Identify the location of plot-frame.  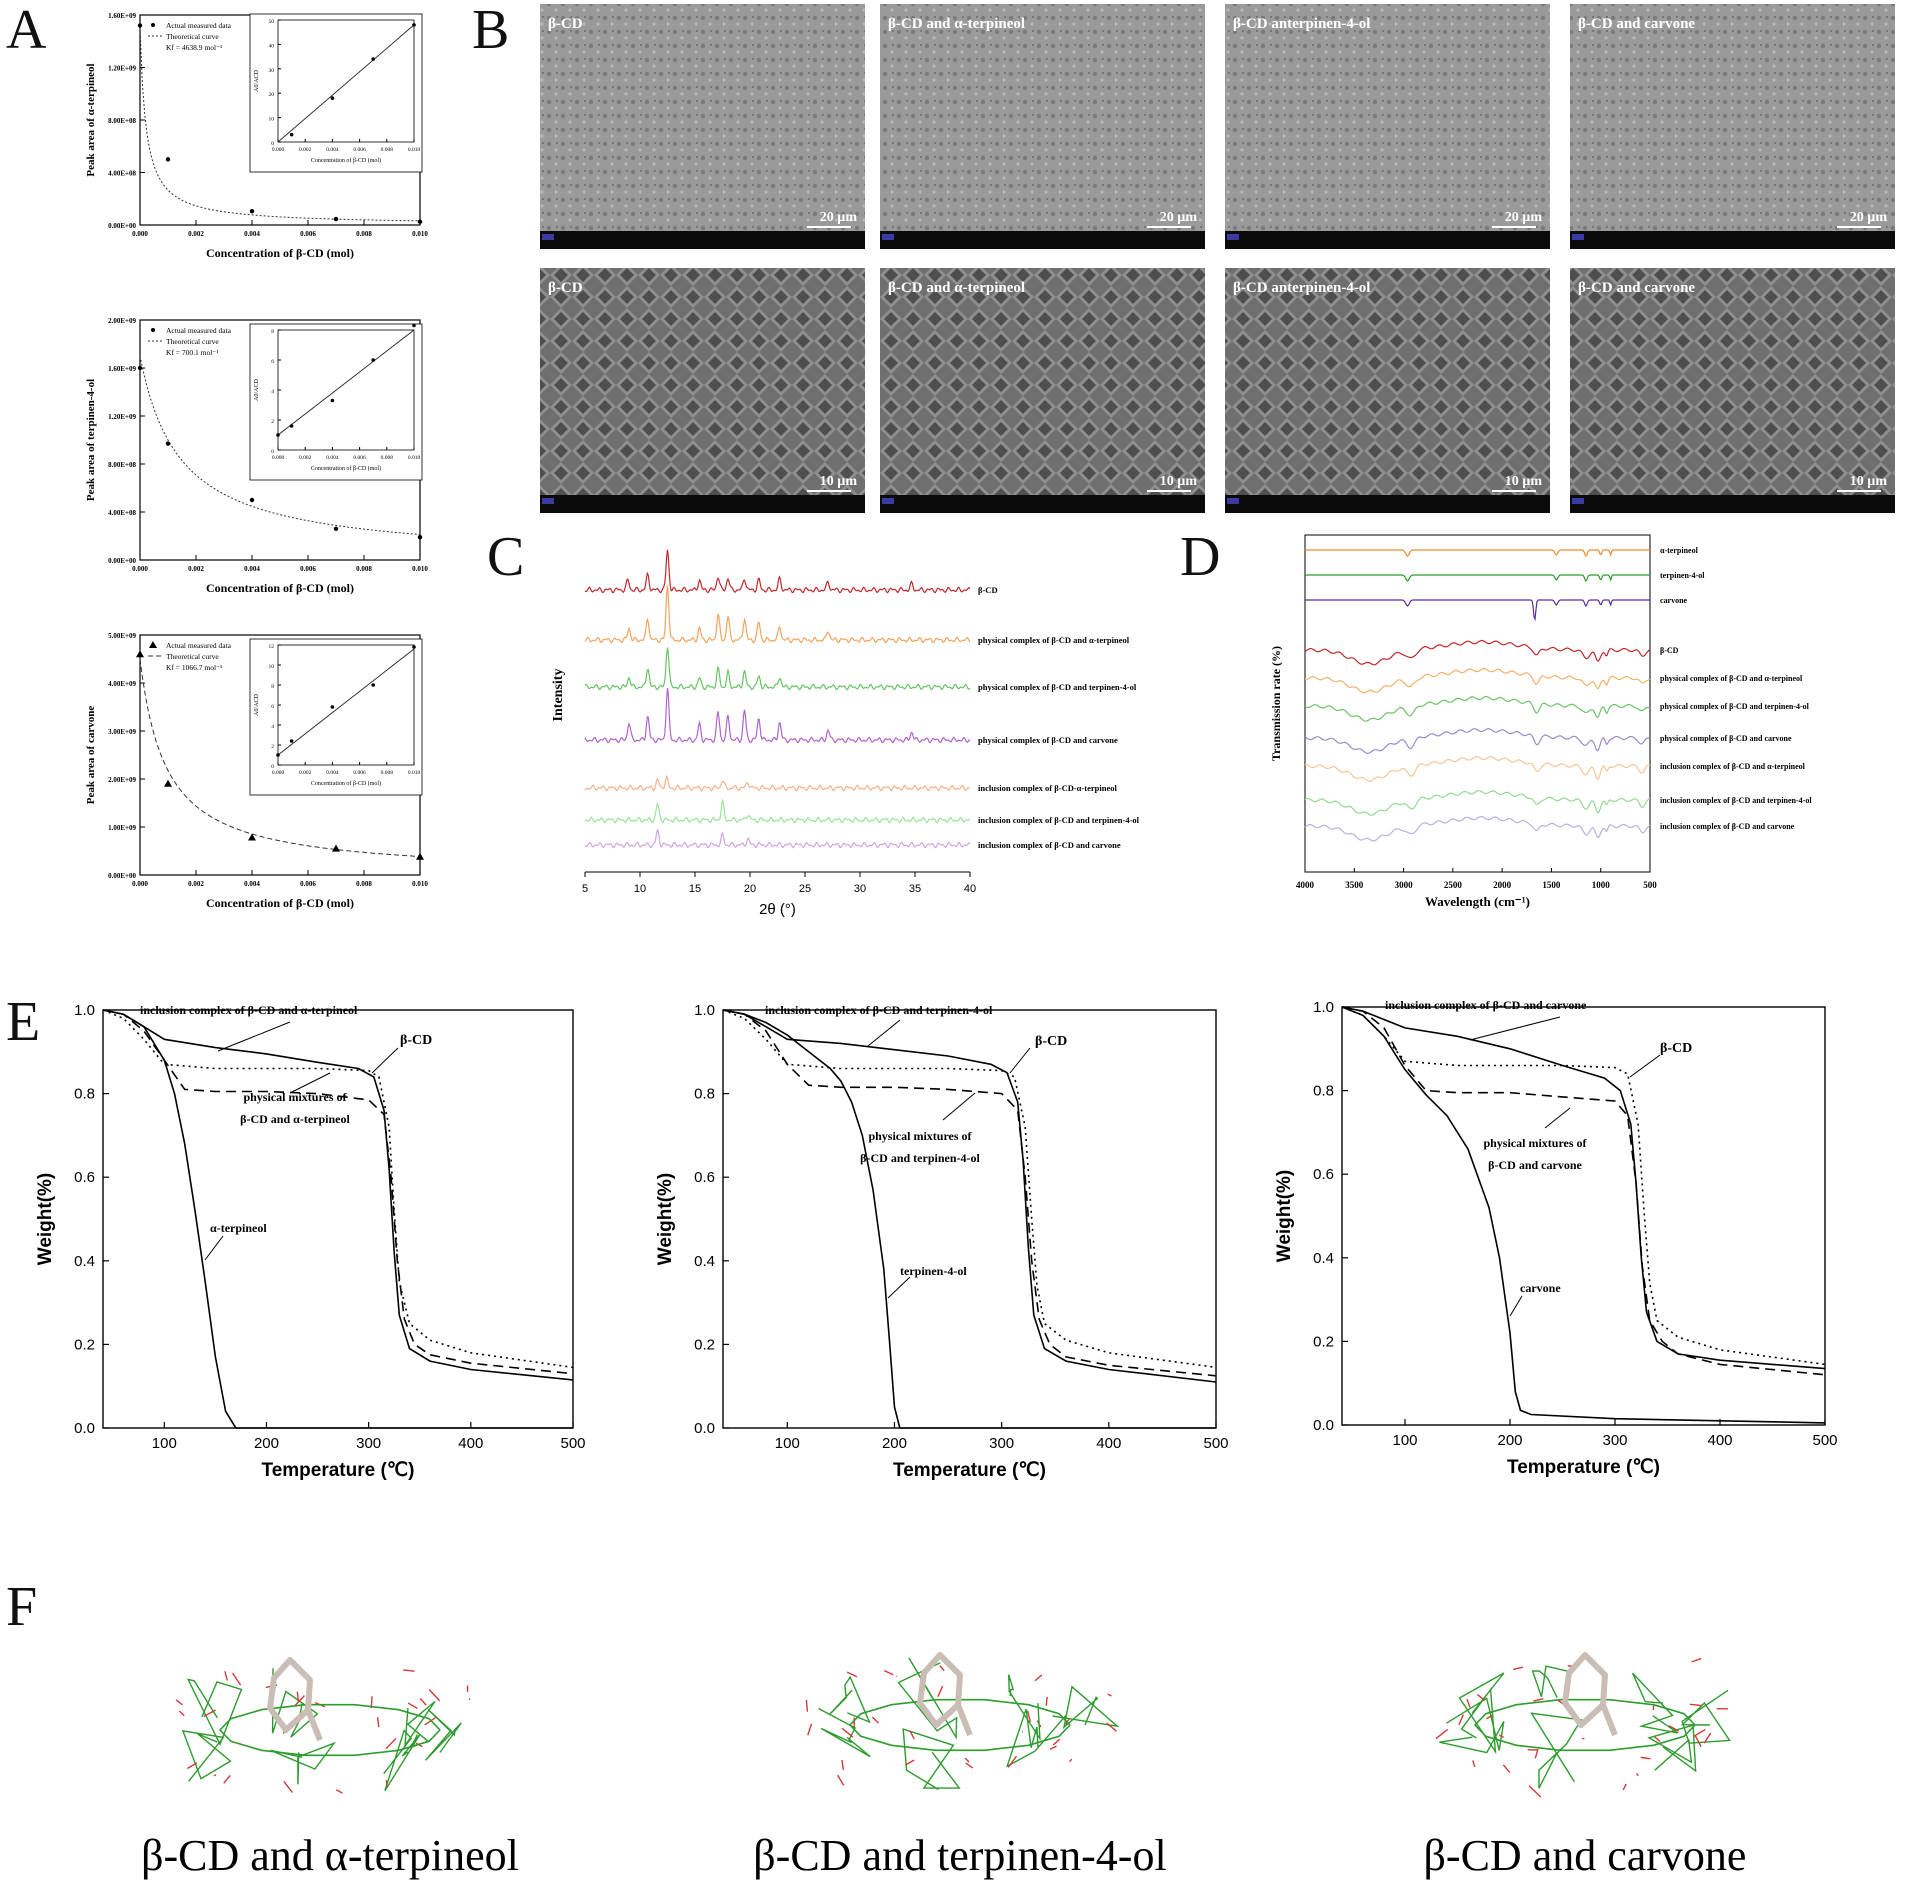
(1583, 1216).